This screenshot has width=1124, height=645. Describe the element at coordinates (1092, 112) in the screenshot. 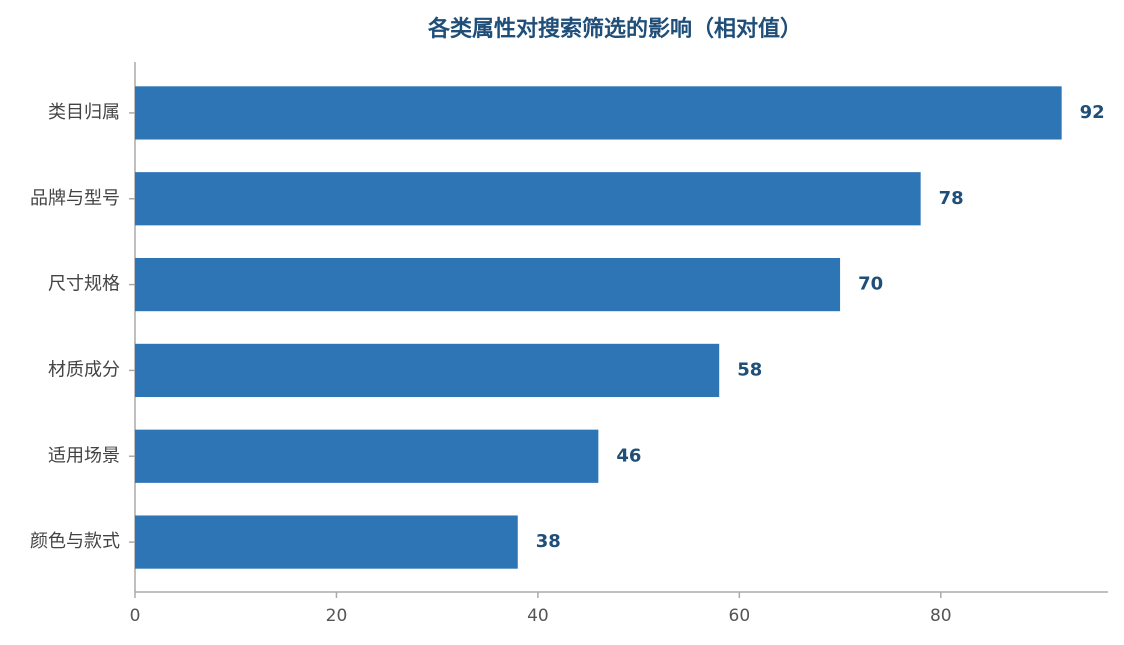

I see `value-label: 92` at that location.